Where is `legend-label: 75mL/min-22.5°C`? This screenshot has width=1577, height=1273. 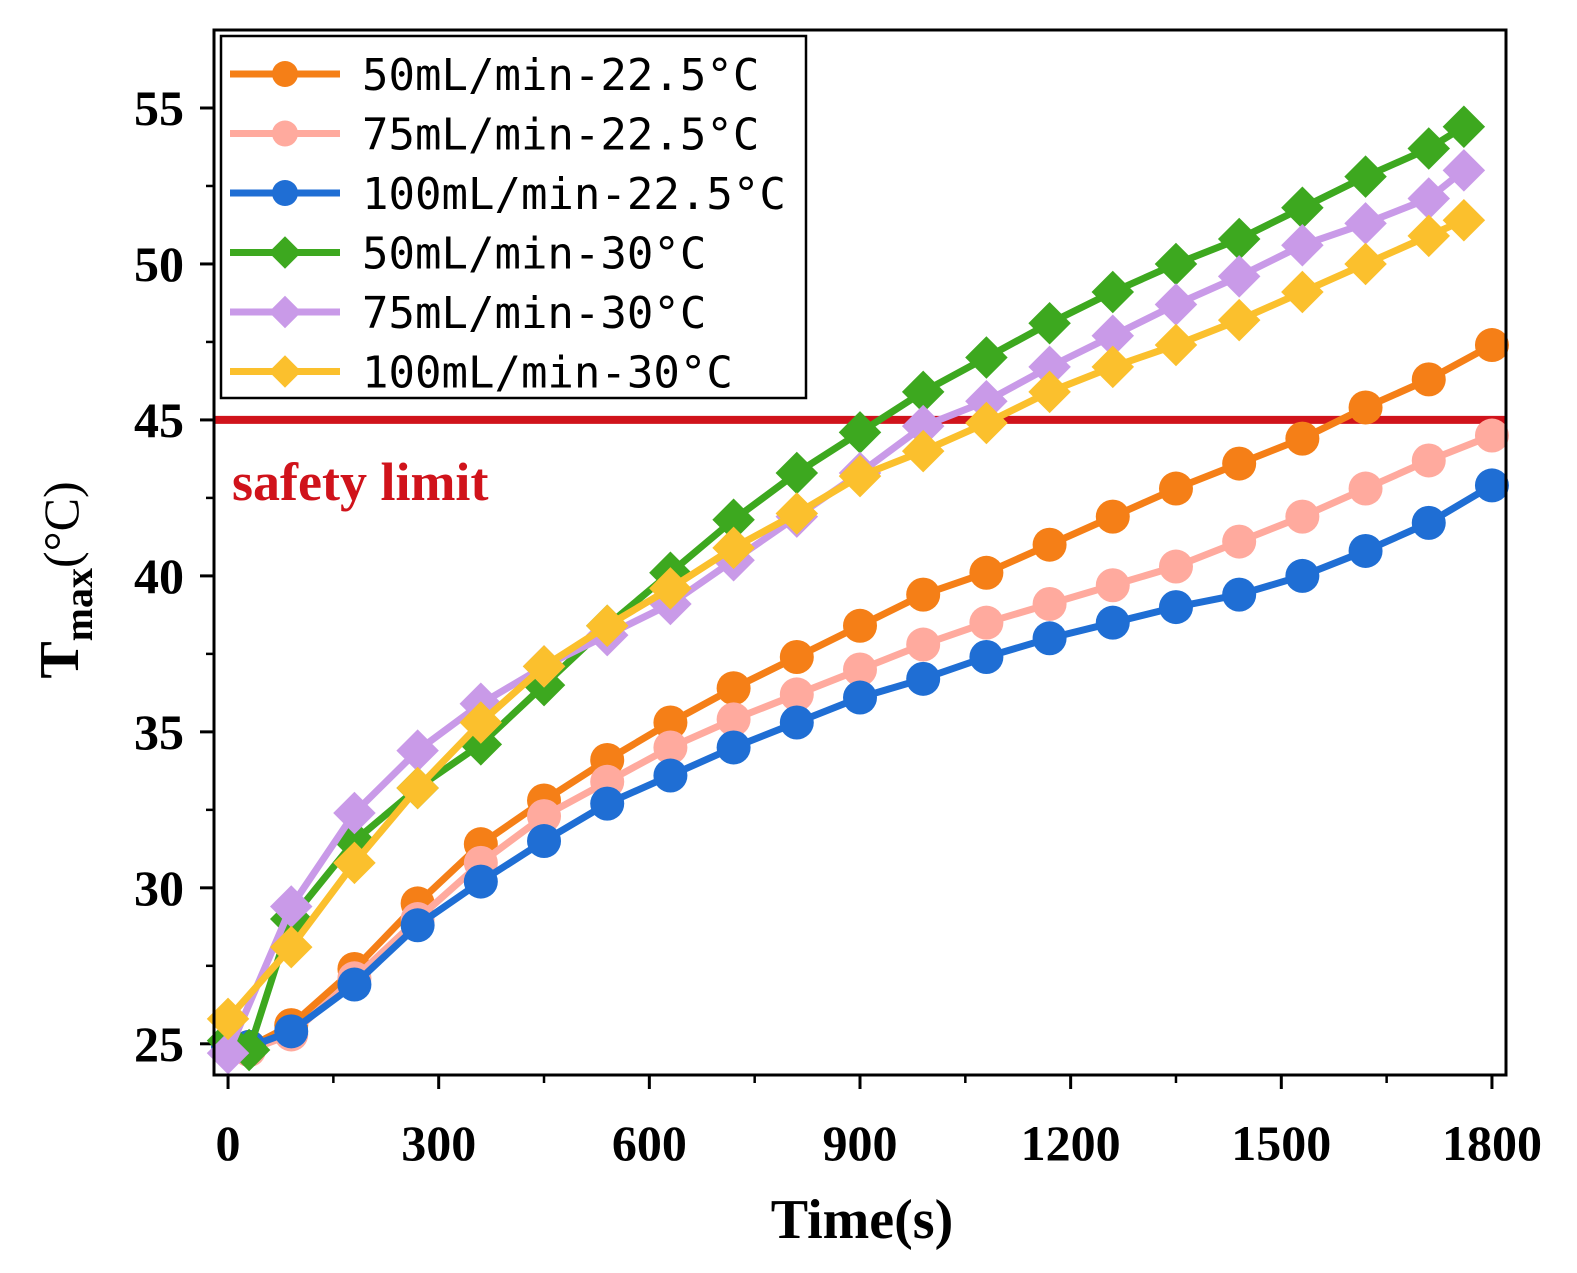
legend-label: 75mL/min-22.5°C is located at coordinates (560, 135).